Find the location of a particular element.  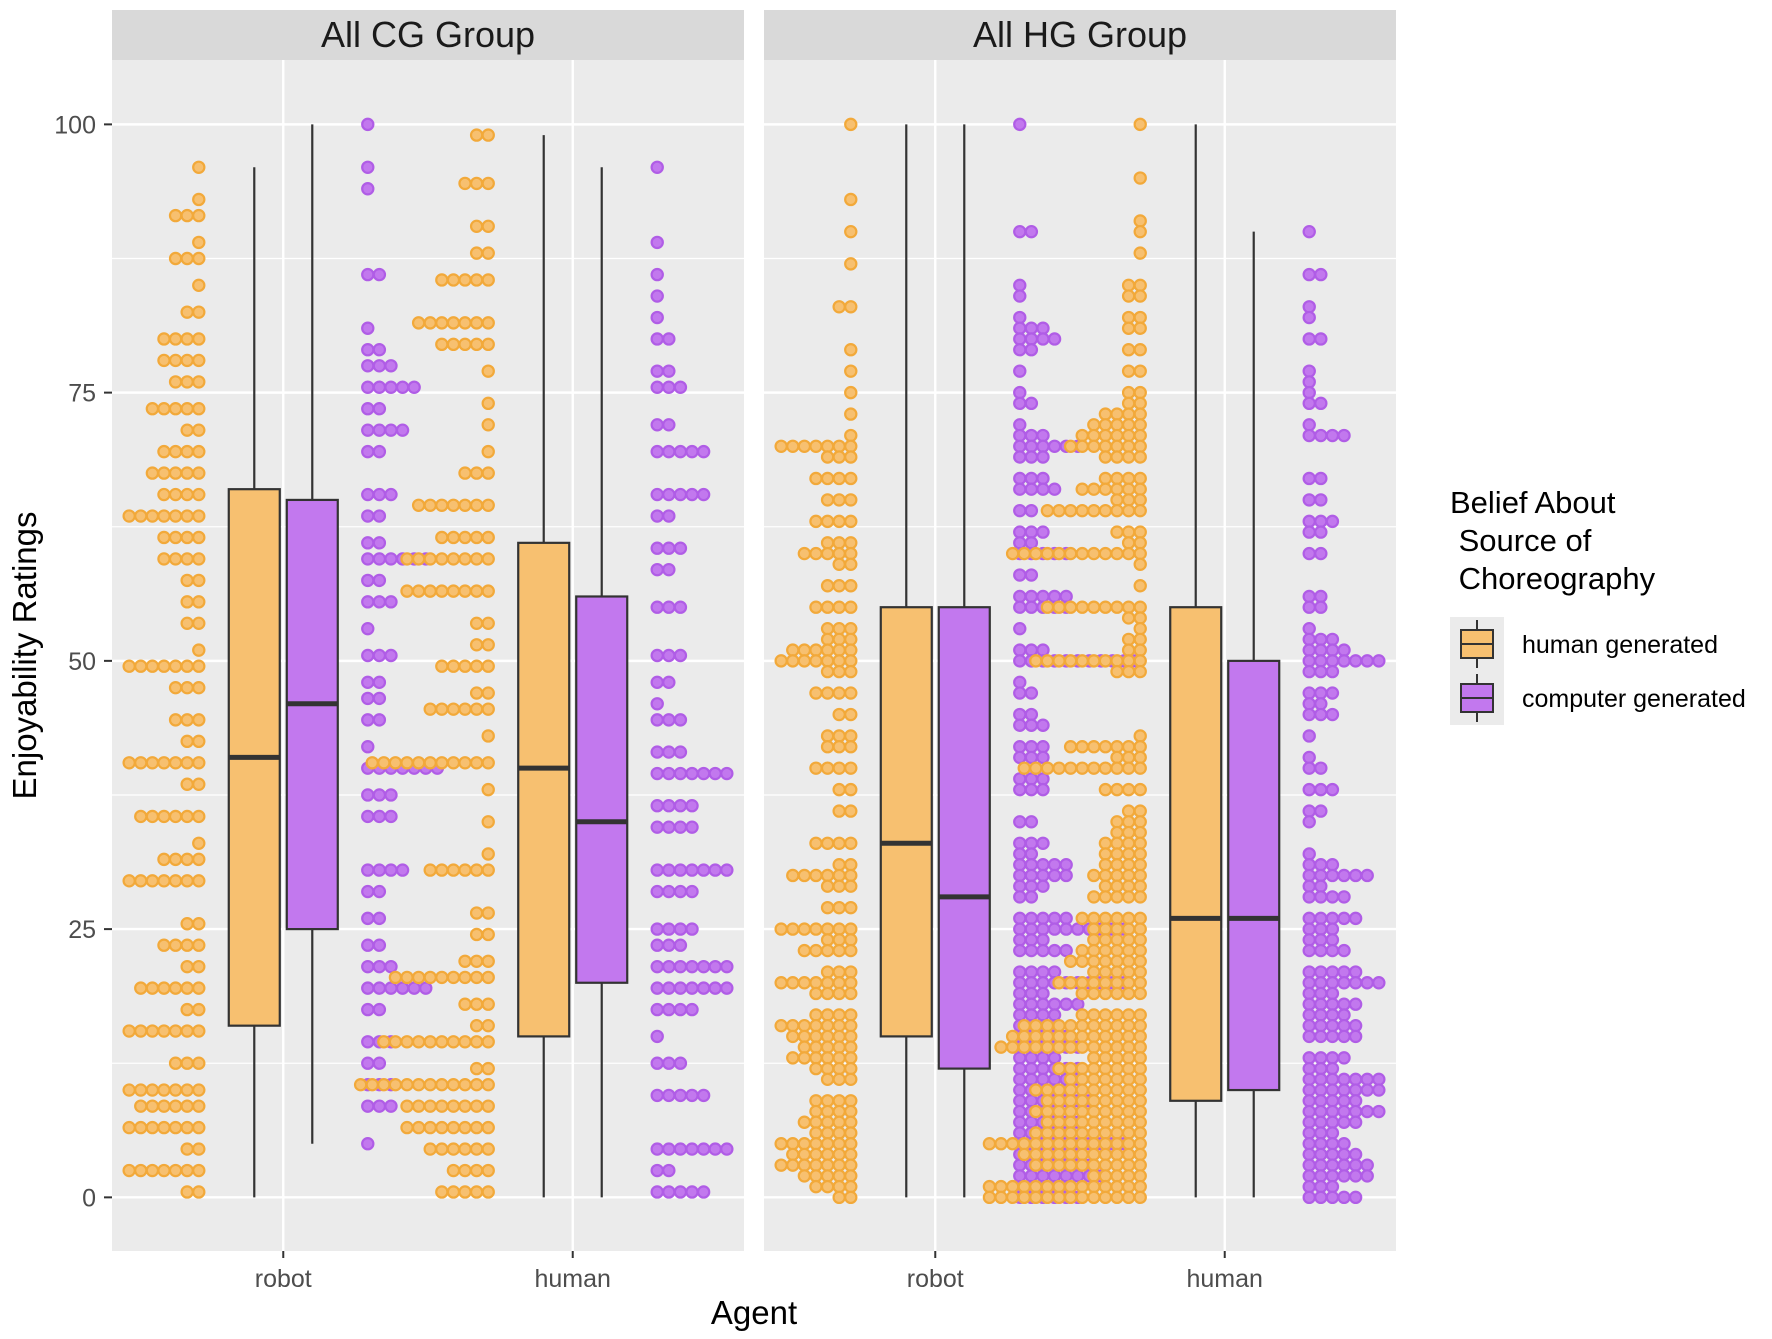

box-iqr is located at coordinates (602, 789).